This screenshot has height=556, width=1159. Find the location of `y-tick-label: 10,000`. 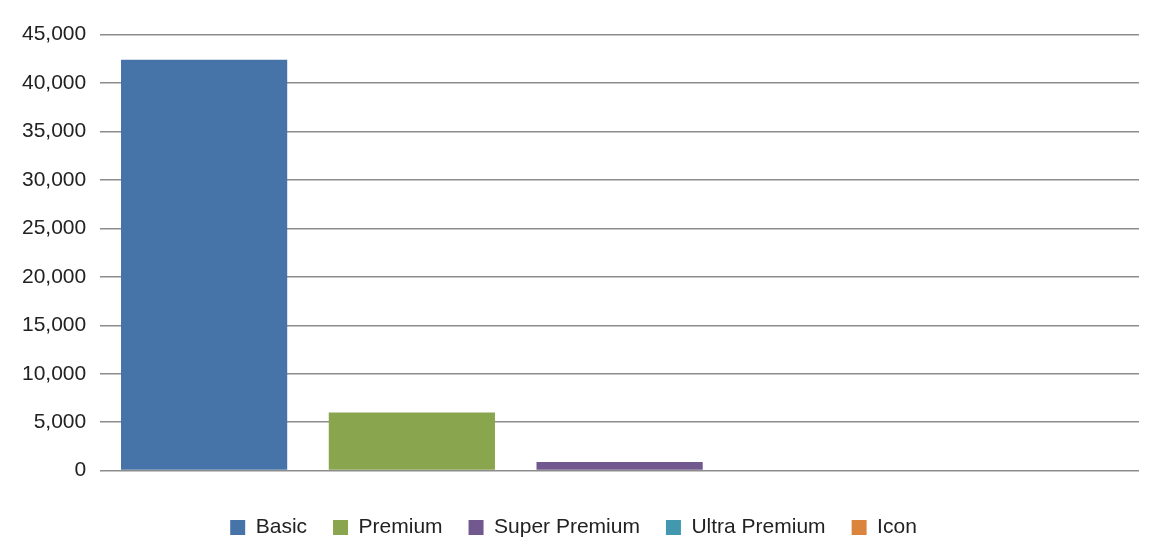

y-tick-label: 10,000 is located at coordinates (54, 372).